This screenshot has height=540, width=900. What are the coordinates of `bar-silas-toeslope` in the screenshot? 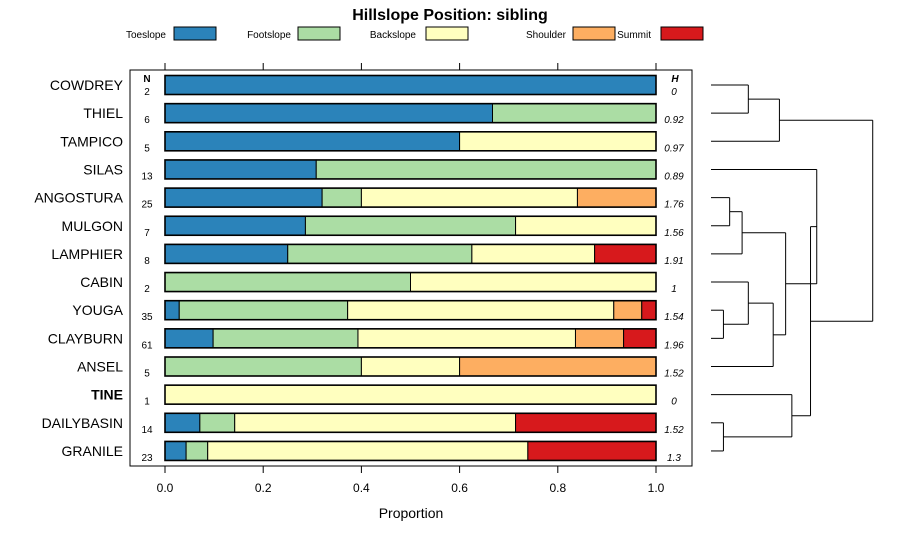 It's located at (240, 169).